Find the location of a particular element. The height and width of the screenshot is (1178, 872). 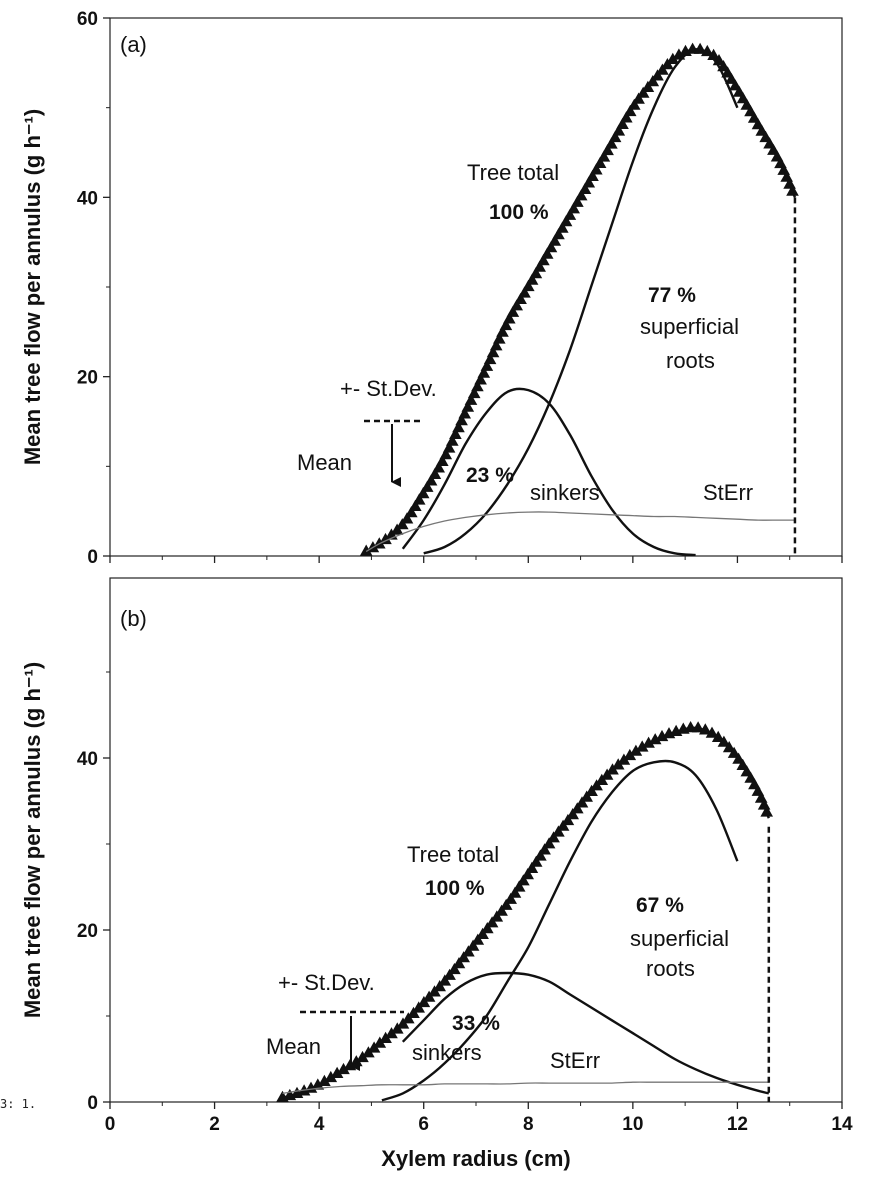

x-tick-label: 14 is located at coordinates (842, 1124).